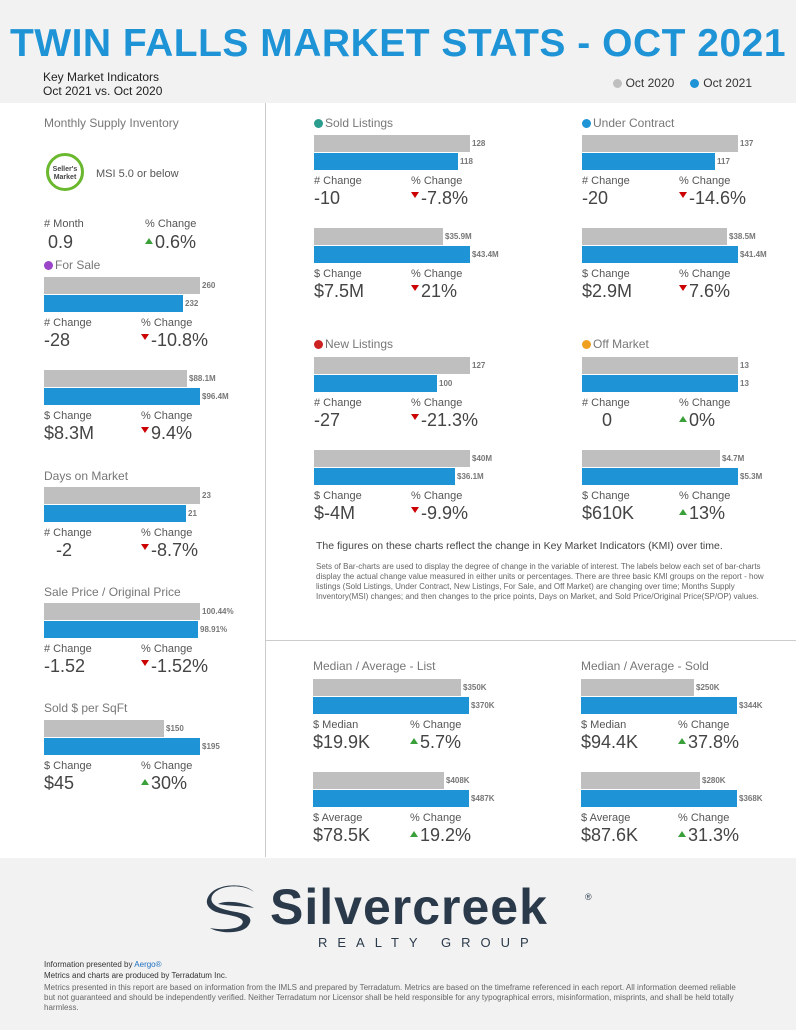 The width and height of the screenshot is (796, 1030). Describe the element at coordinates (57, 340) in the screenshot. I see `for-sale-count-value-a: -28` at that location.